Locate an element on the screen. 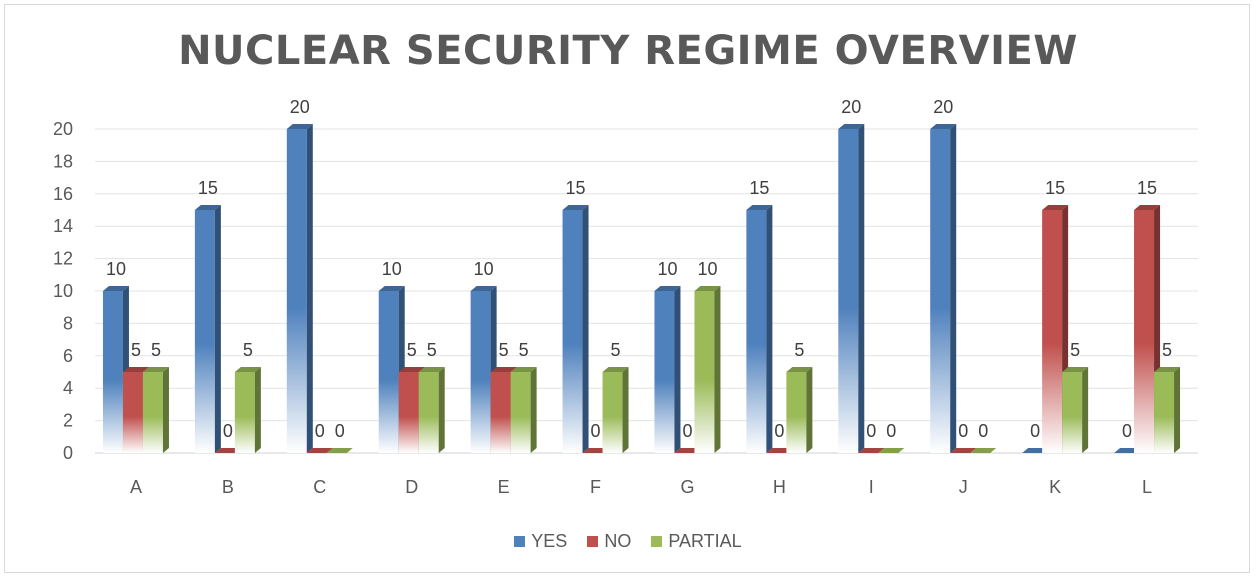 The image size is (1256, 578). bar-no-c is located at coordinates (319, 450).